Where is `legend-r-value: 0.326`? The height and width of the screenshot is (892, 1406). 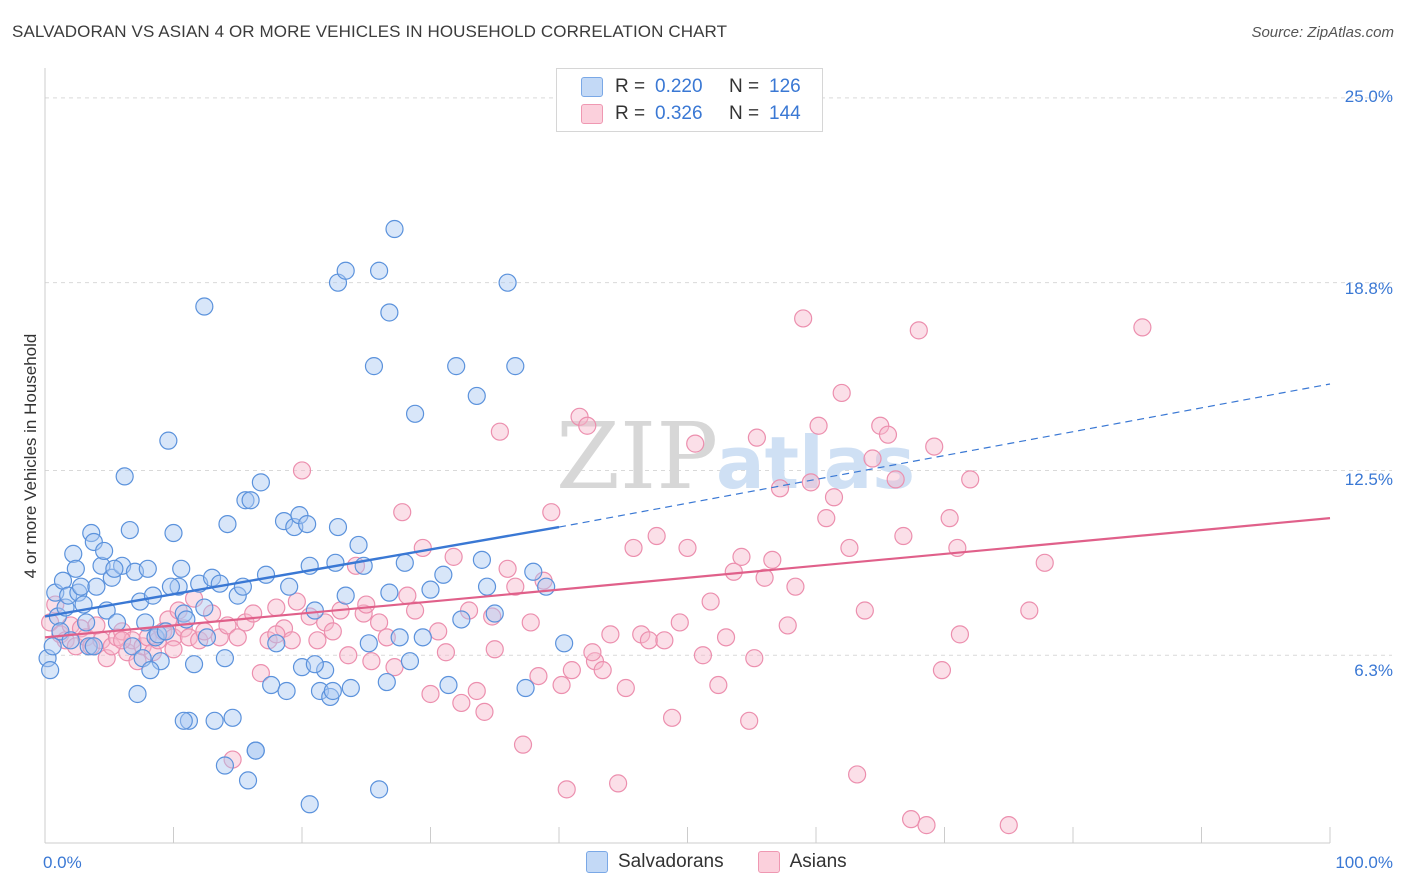 legend-r-value: 0.326 is located at coordinates (679, 113).